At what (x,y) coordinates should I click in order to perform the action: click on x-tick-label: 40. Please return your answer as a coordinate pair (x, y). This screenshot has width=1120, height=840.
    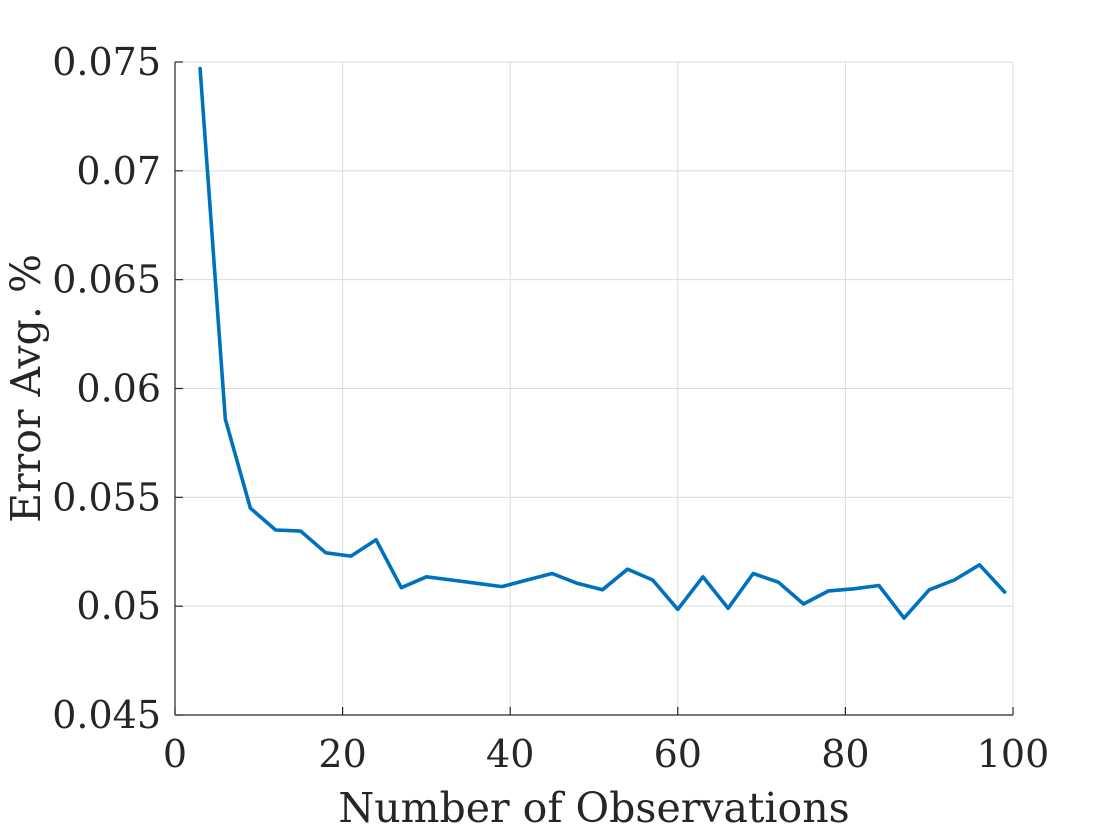
    Looking at the image, I should click on (510, 754).